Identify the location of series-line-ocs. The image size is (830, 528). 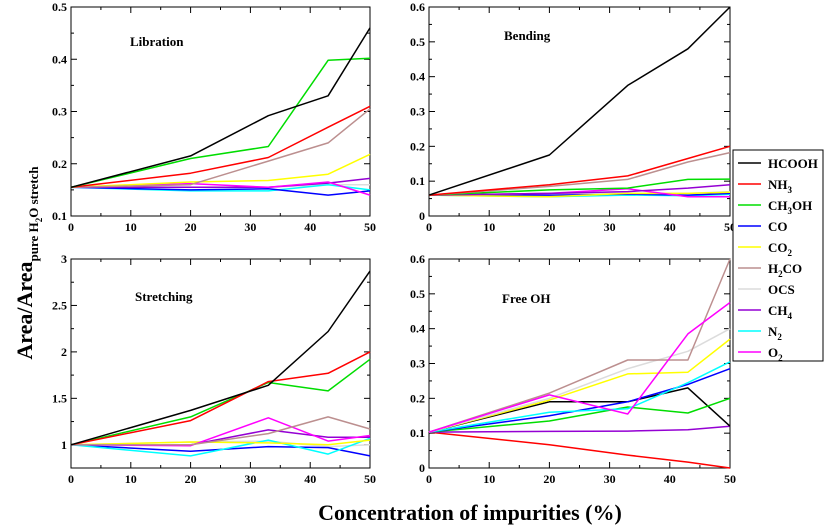
(579, 380).